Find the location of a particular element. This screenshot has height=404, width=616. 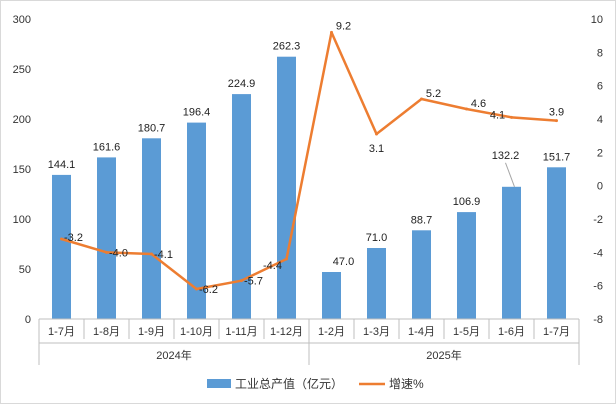

line-value-label: -4.4 is located at coordinates (272, 266).